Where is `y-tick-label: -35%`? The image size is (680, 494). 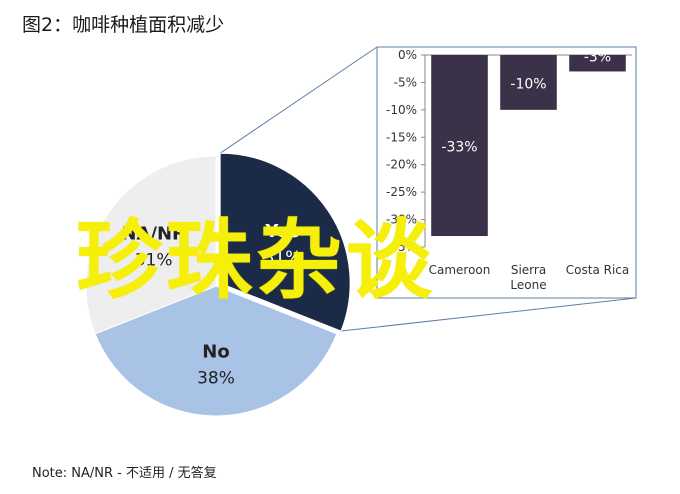
y-tick-label: -35% is located at coordinates (401, 247).